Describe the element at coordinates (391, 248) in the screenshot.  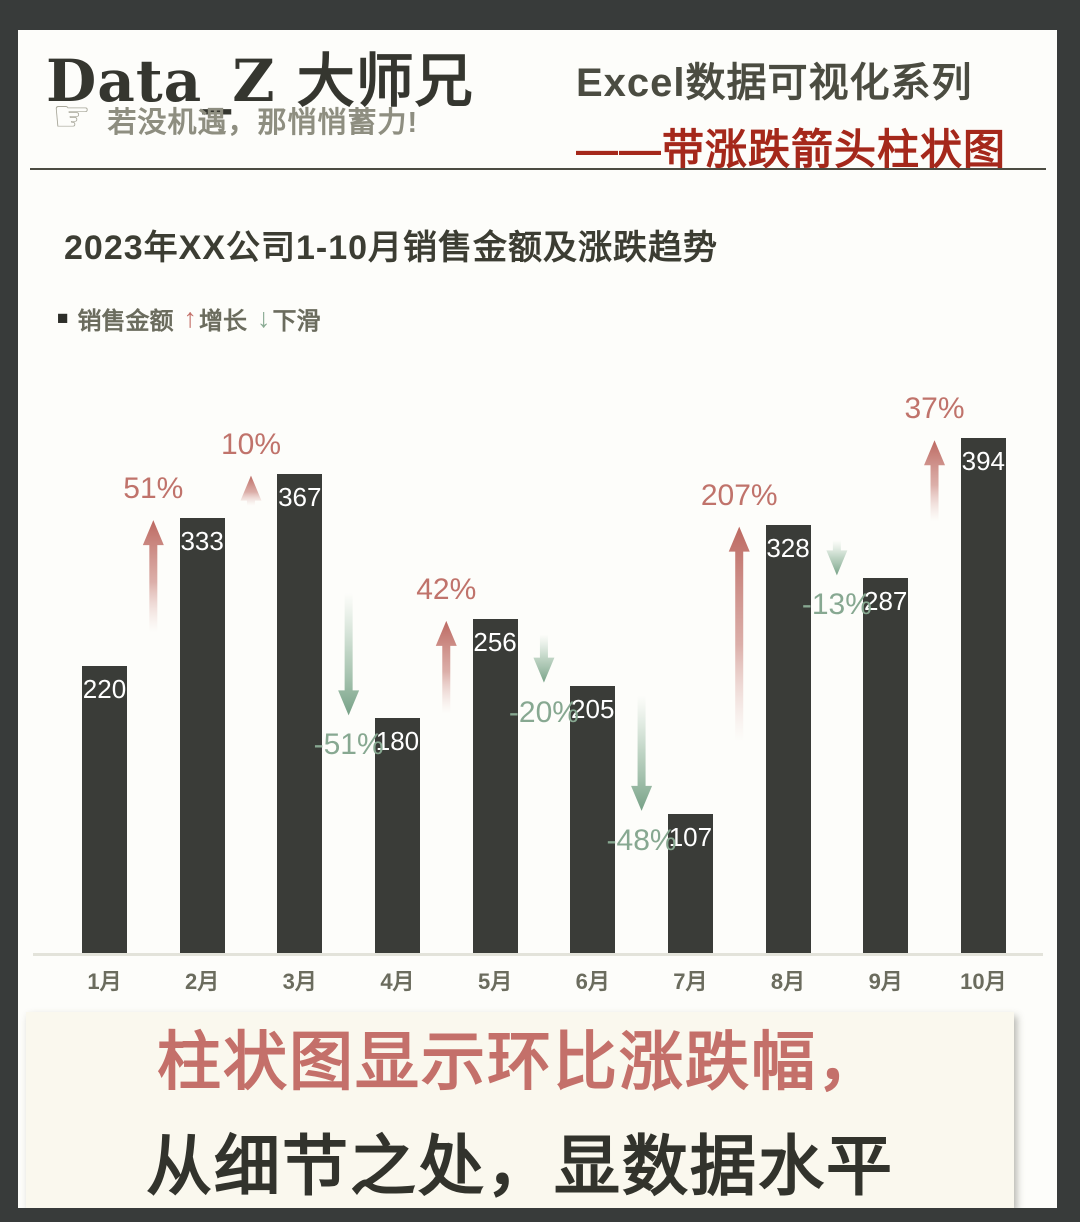
I see `chart-title: 2023年XX公司1-10月销售金额及涨跌趋势` at that location.